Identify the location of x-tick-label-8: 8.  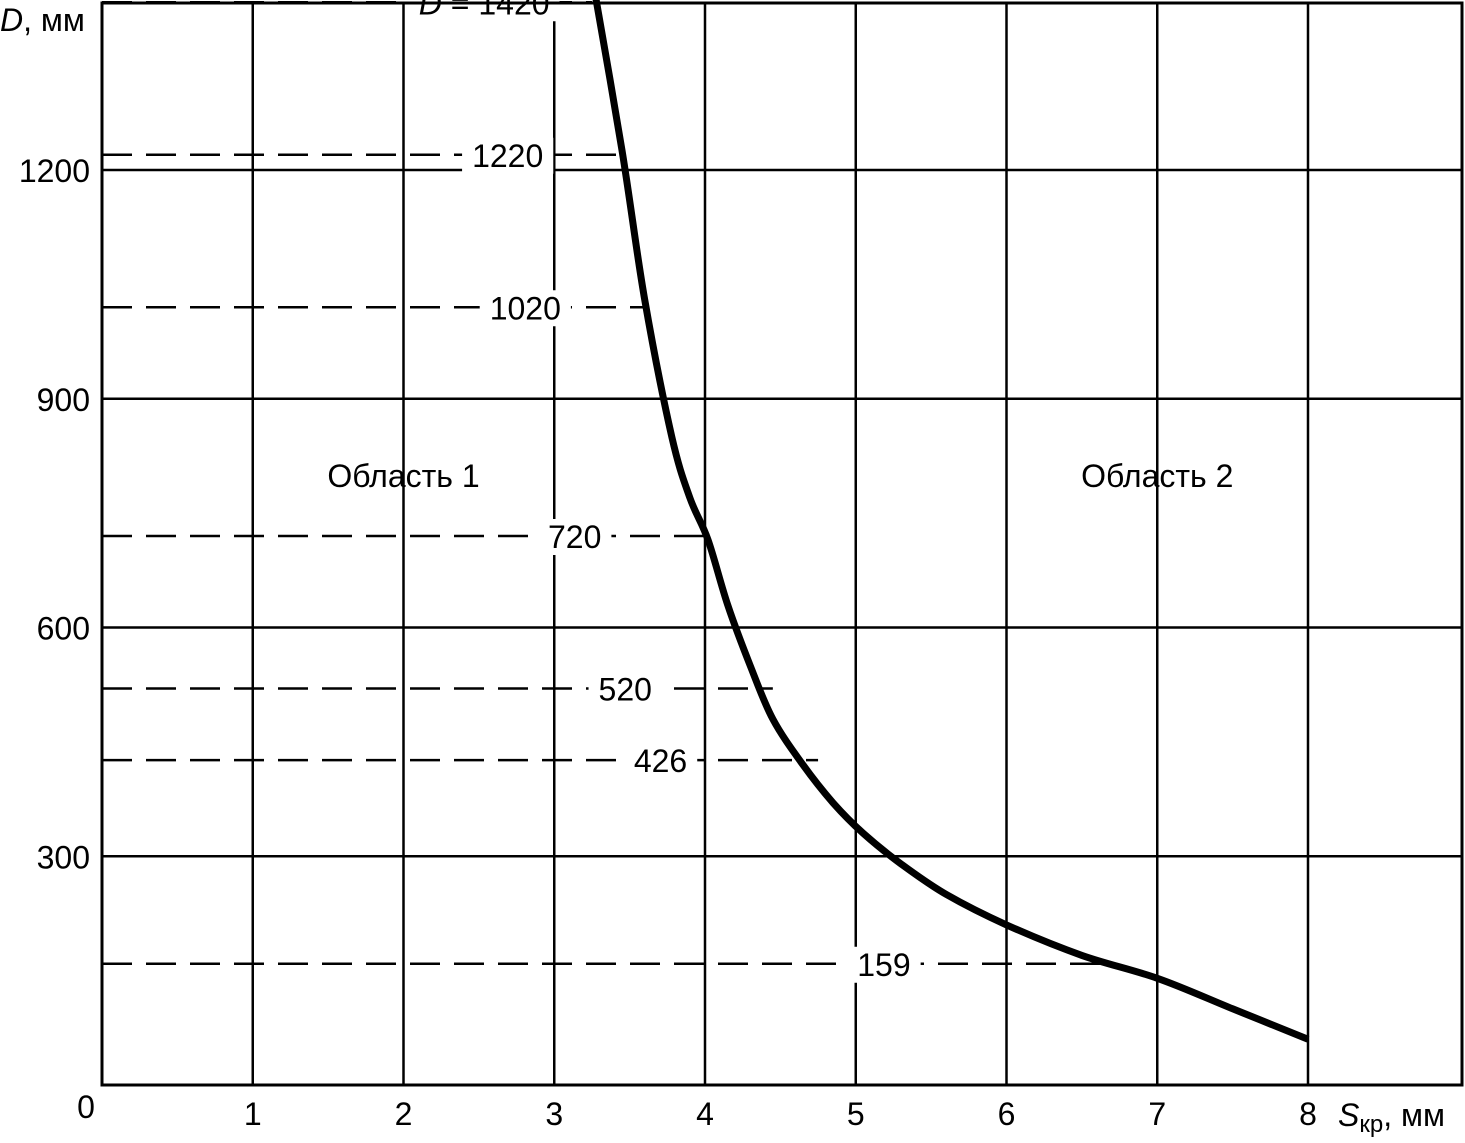
(1308, 1114).